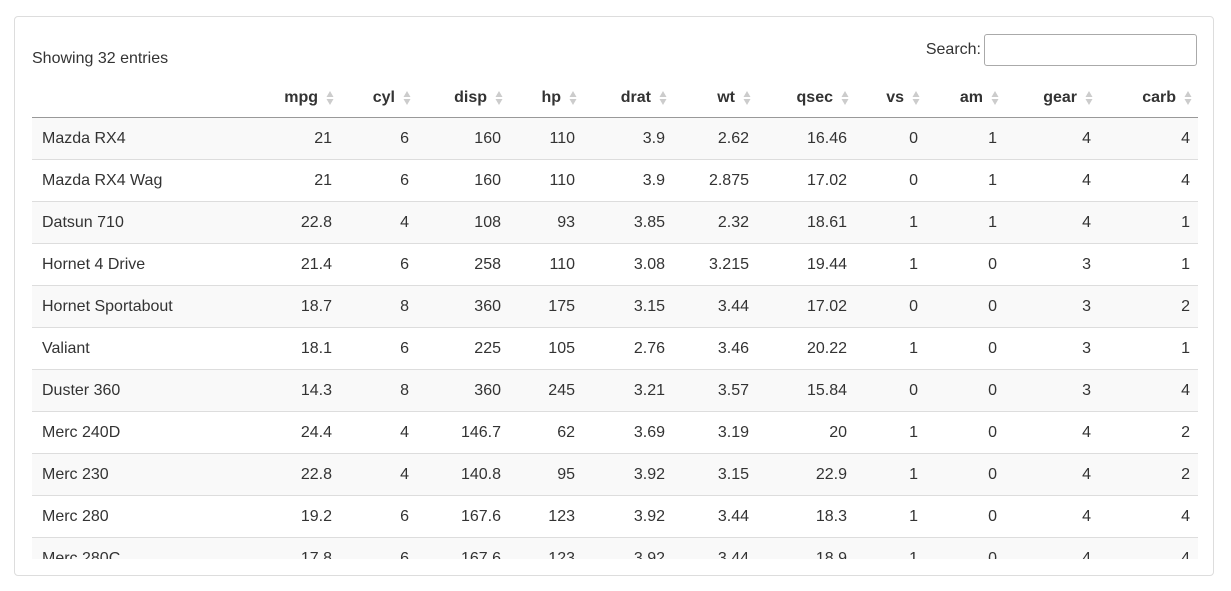  I want to click on cell: 3.69, so click(628, 432).